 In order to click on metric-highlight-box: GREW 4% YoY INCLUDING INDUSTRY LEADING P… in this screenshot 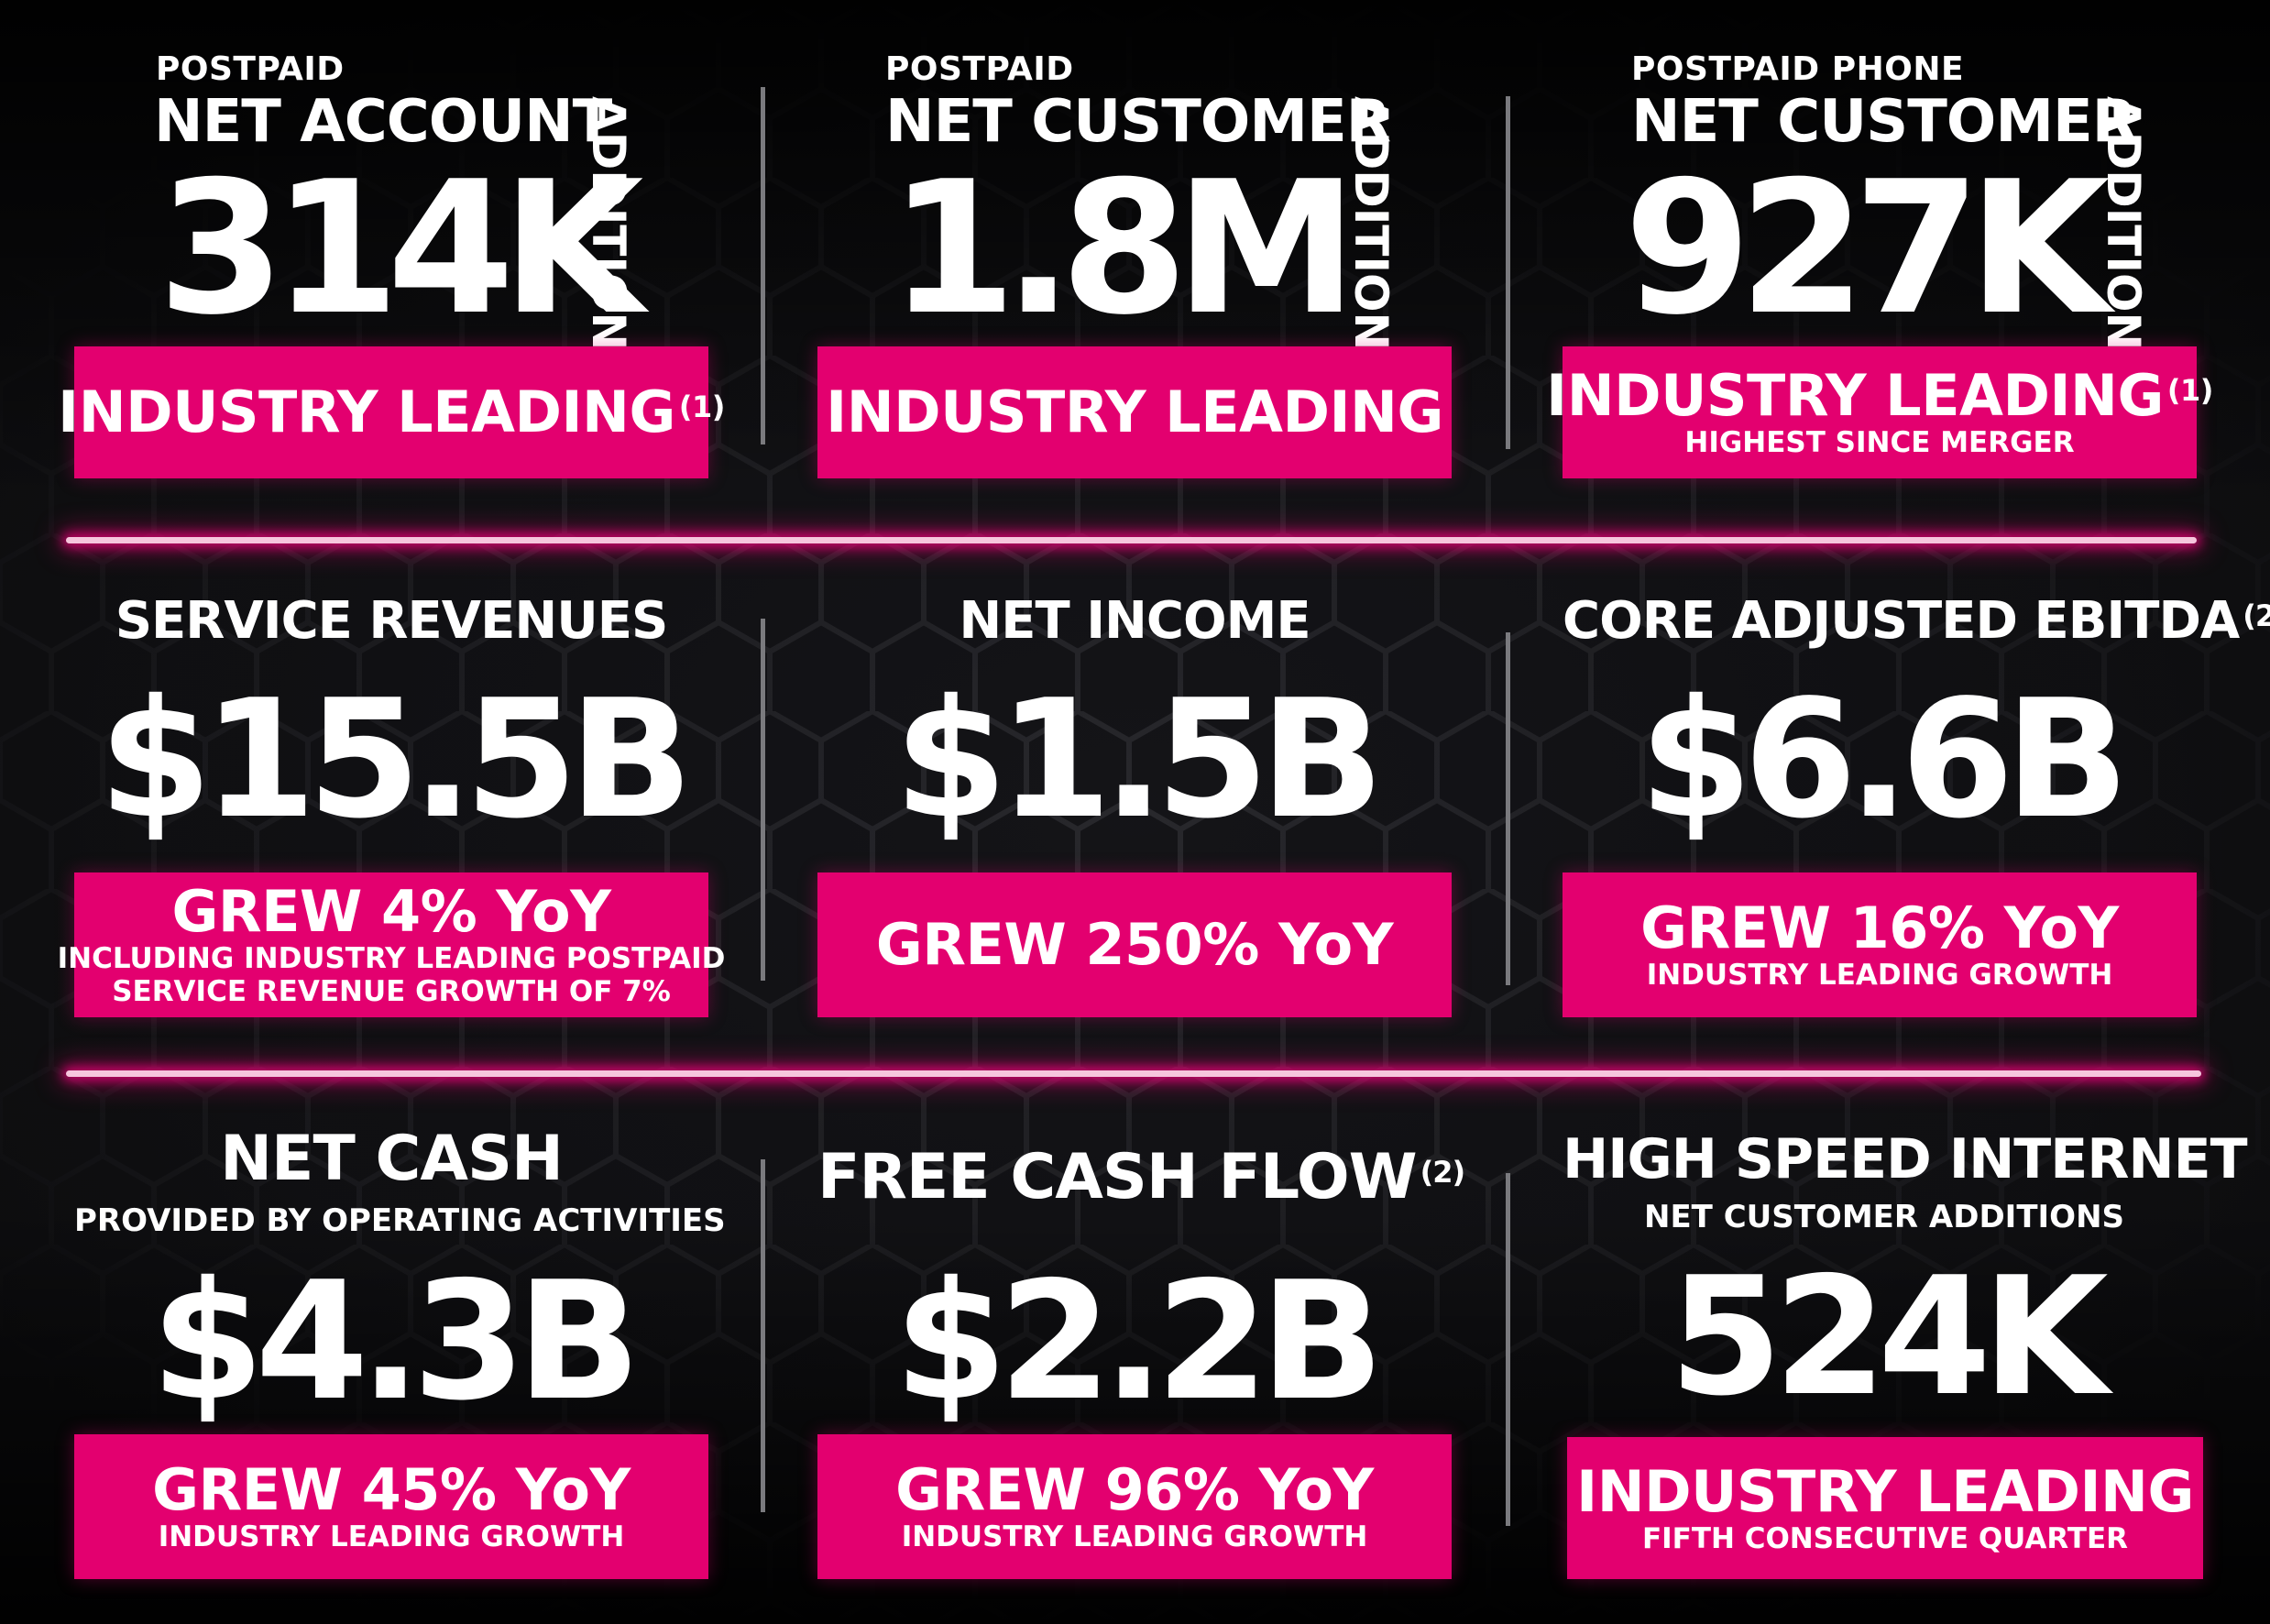, I will do `click(391, 944)`.